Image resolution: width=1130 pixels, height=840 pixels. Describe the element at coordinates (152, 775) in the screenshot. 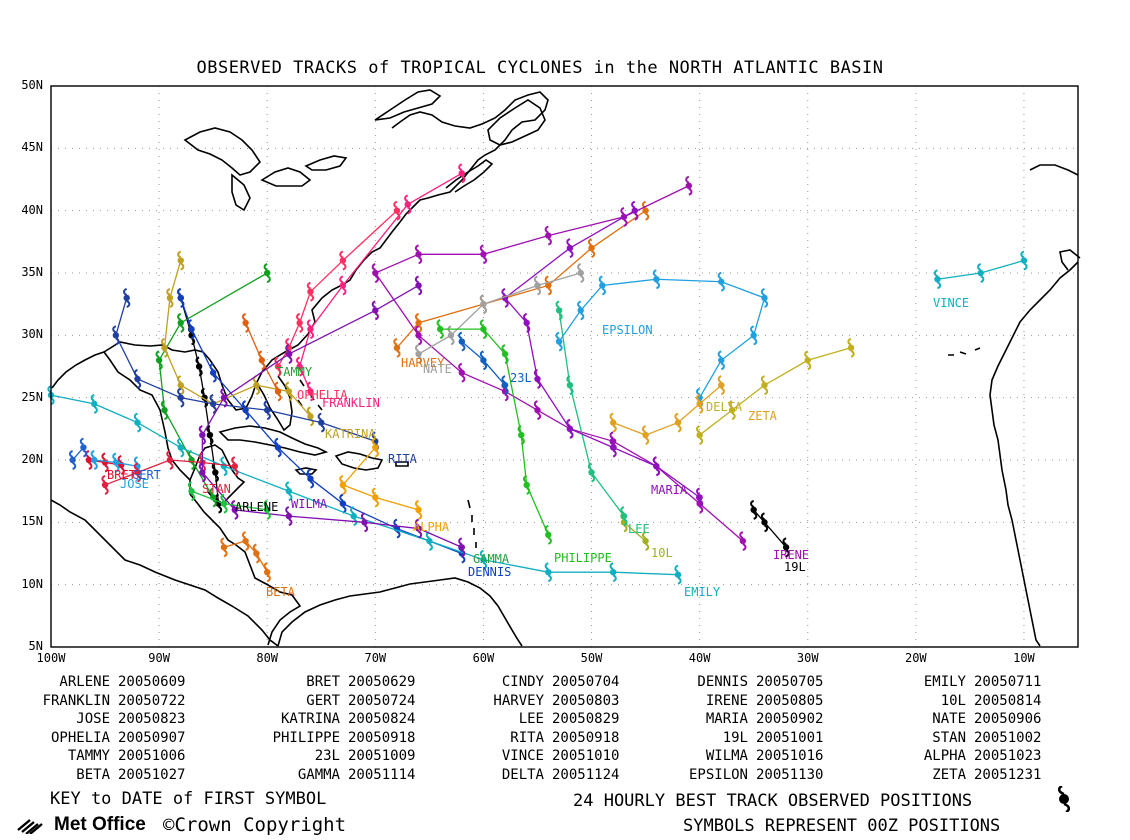

I see `key-first-date: 20051027` at that location.